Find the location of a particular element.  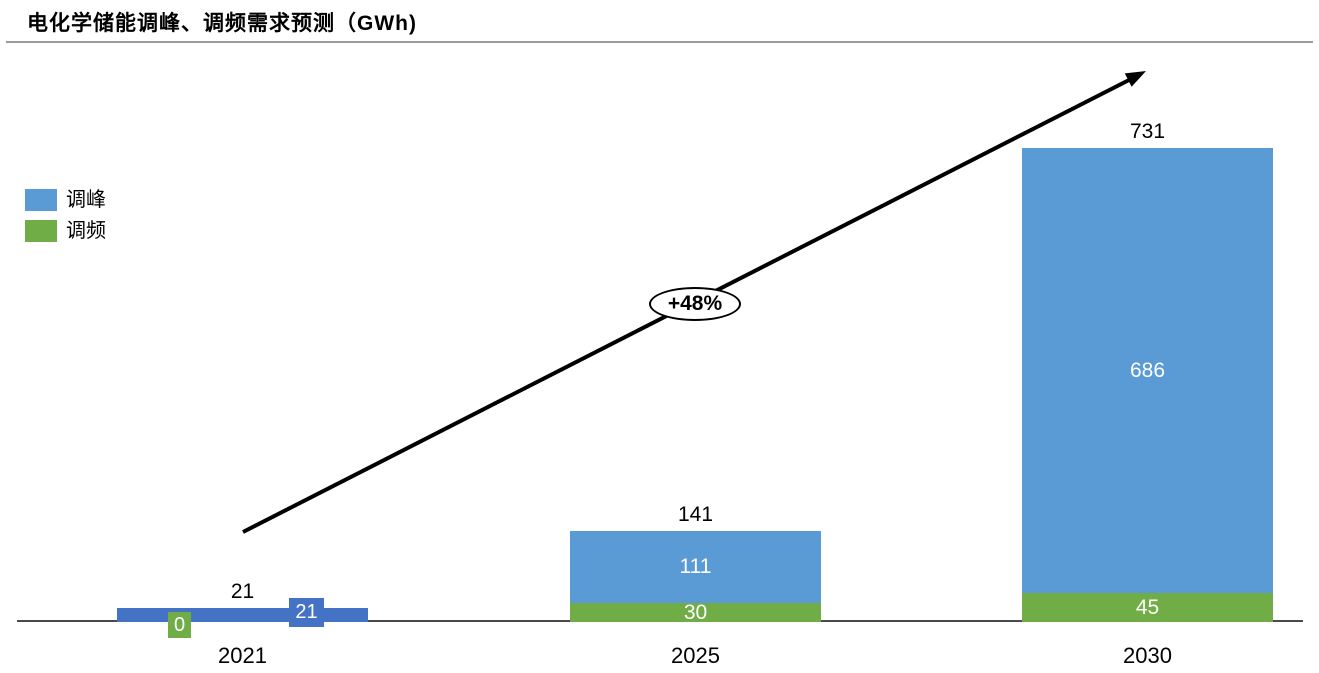

bar-2021-peak-segment is located at coordinates (242, 615).